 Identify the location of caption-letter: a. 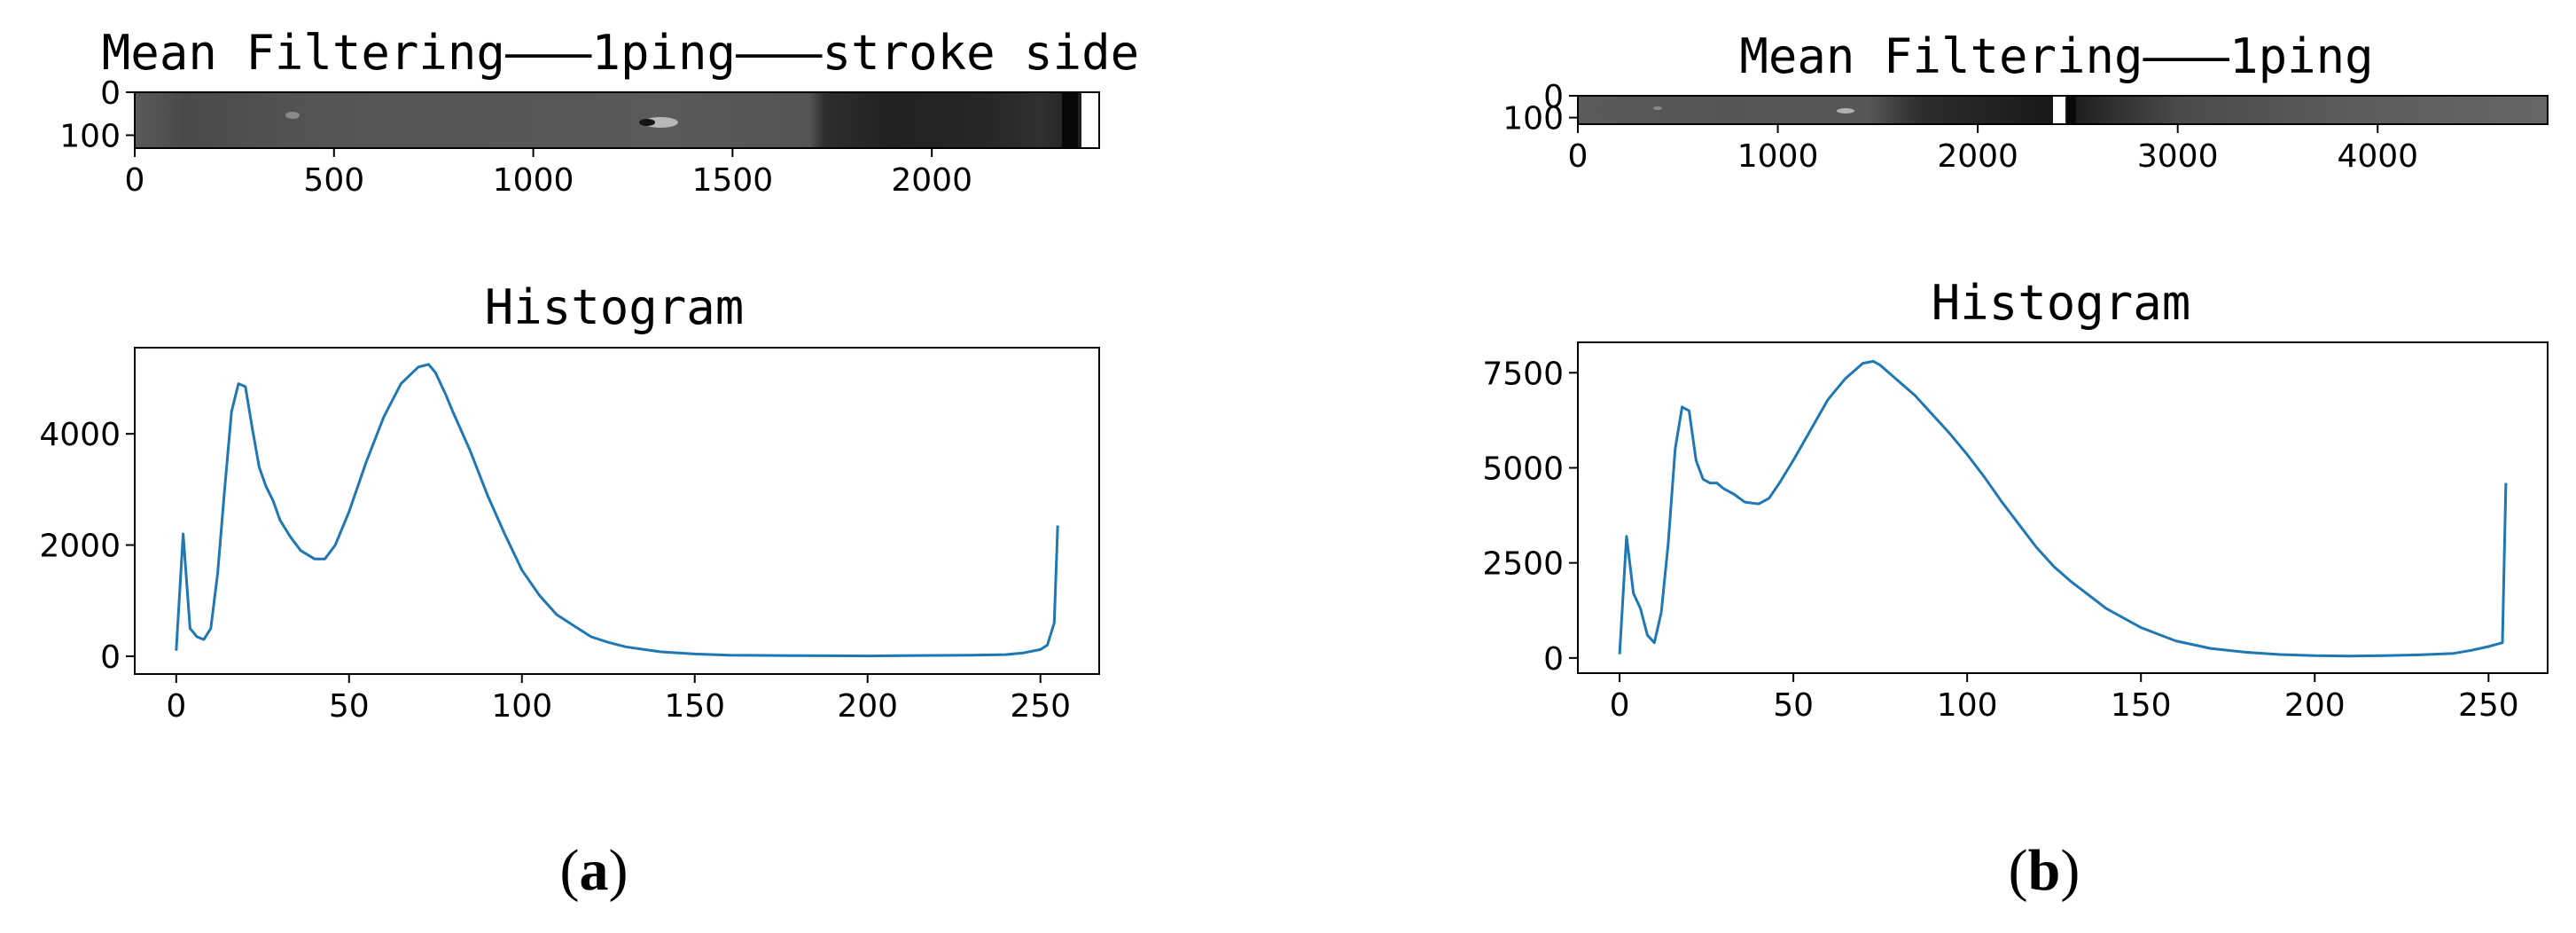
(594, 870).